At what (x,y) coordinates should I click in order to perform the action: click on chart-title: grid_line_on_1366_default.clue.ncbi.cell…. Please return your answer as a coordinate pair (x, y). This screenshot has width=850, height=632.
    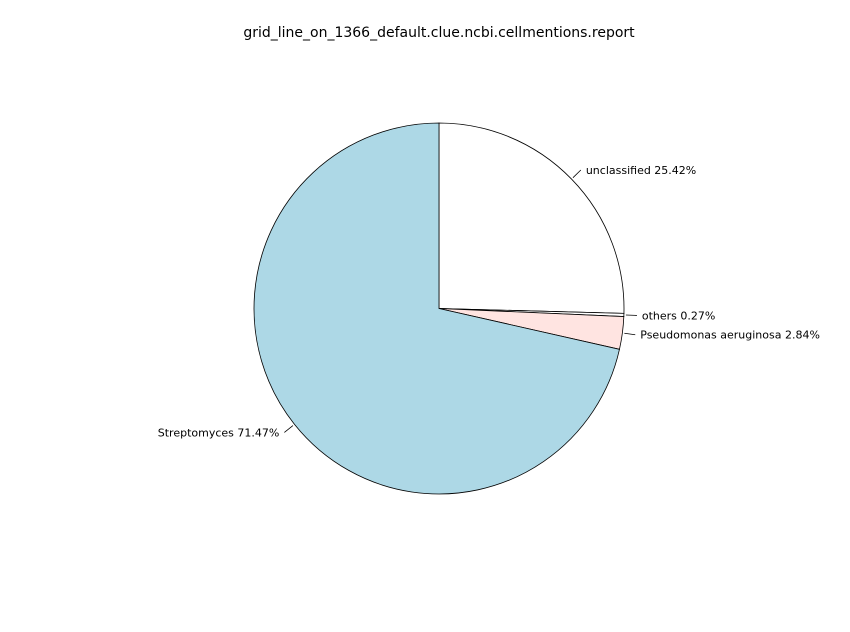
    Looking at the image, I should click on (439, 33).